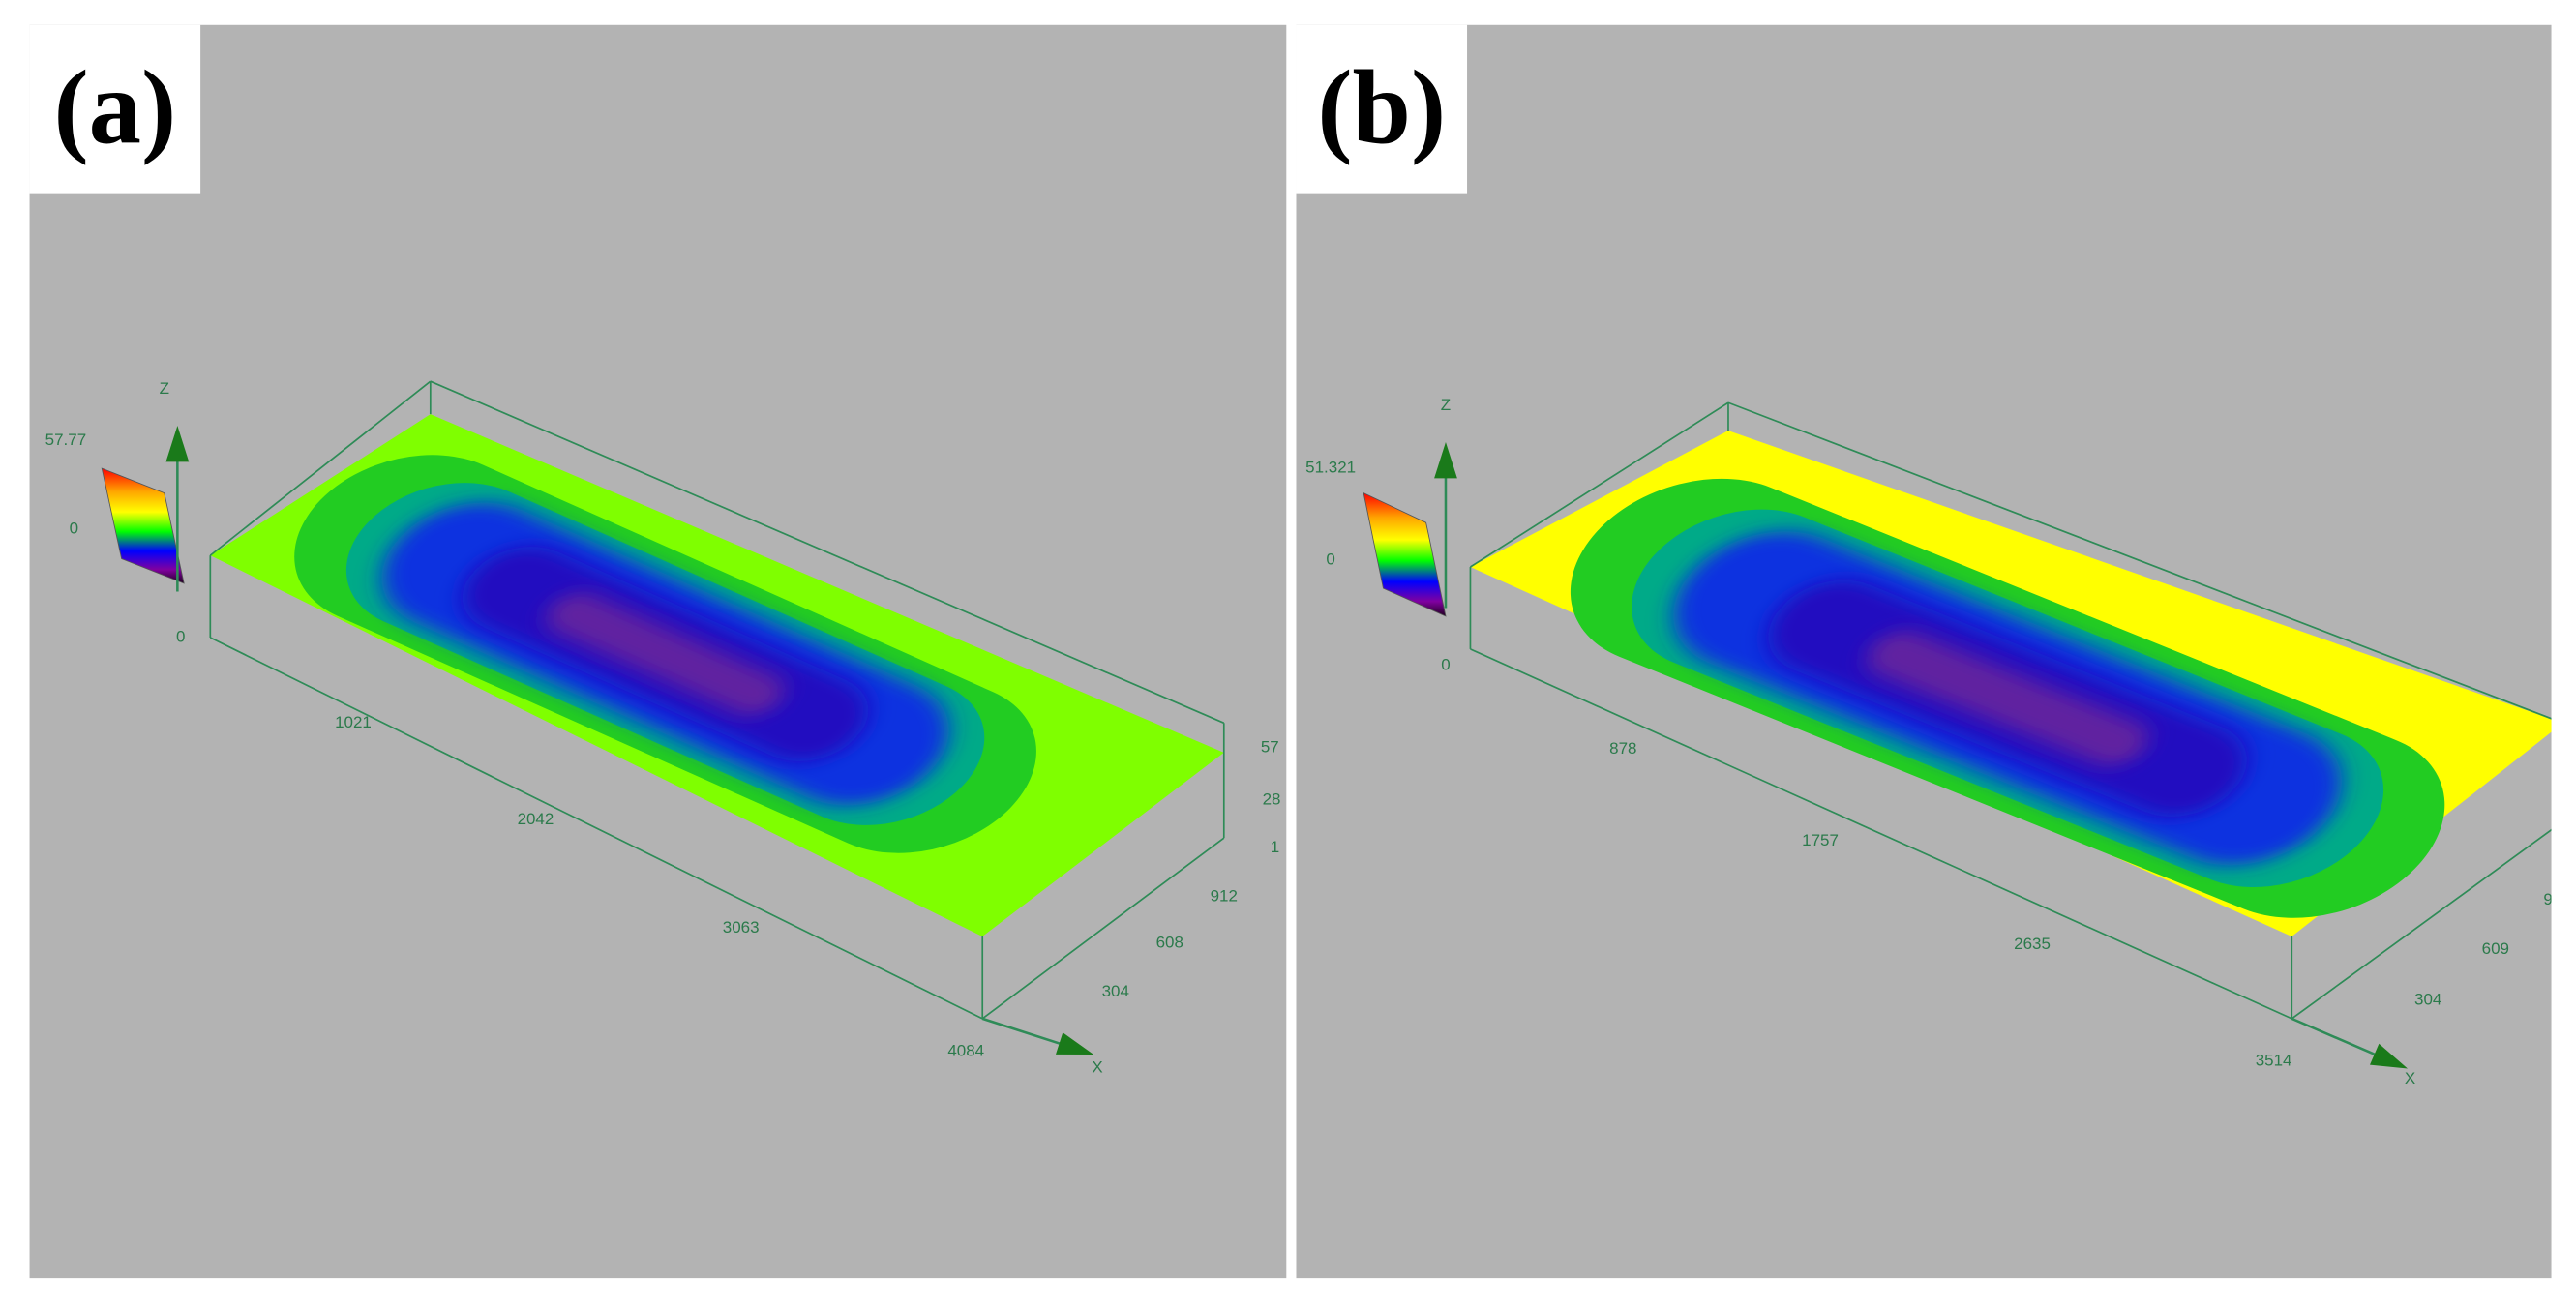  Describe the element at coordinates (2274, 1061) in the screenshot. I see `x-tick: 3514` at that location.